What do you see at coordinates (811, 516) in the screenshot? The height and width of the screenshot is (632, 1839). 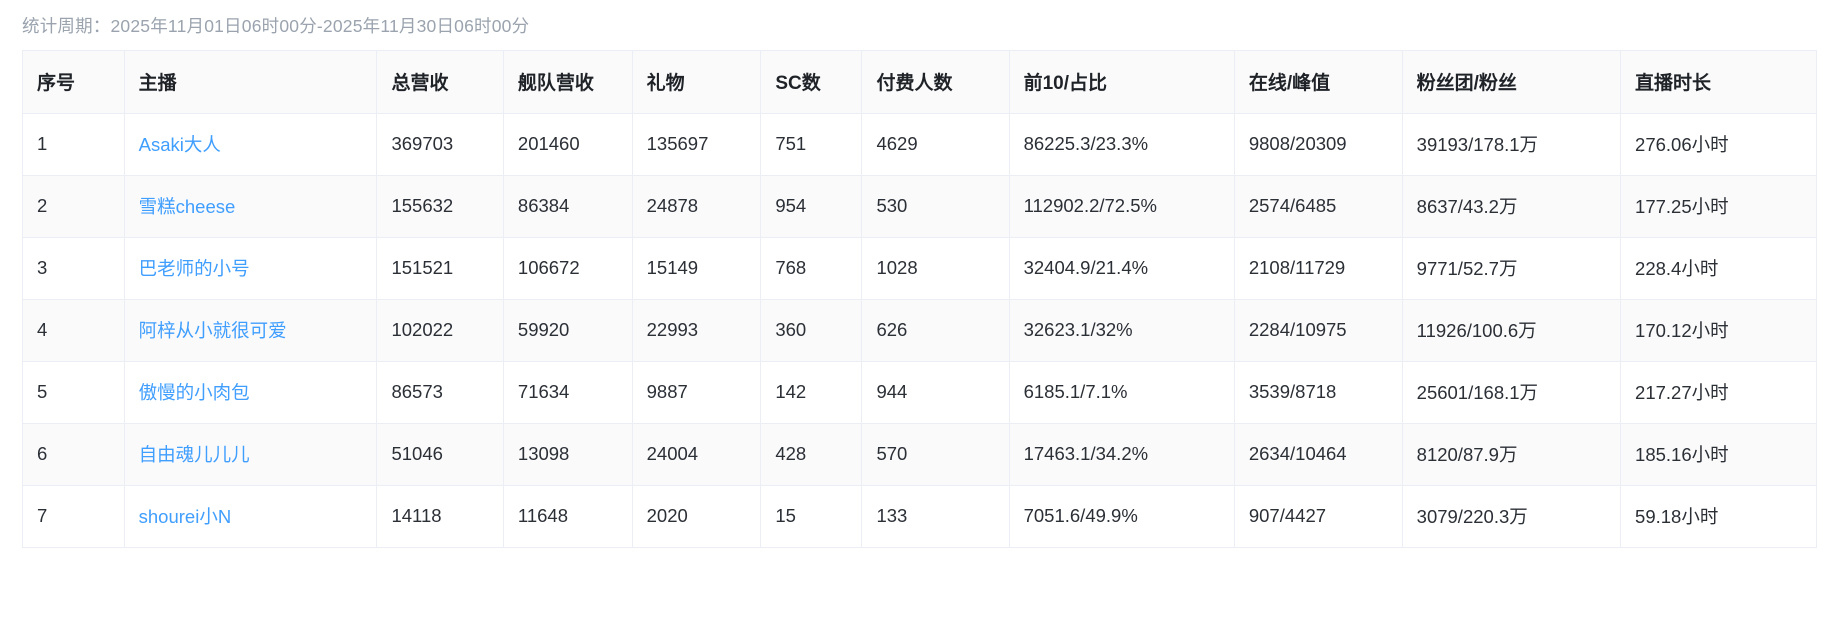 I see `cell-sc-count: 15` at bounding box center [811, 516].